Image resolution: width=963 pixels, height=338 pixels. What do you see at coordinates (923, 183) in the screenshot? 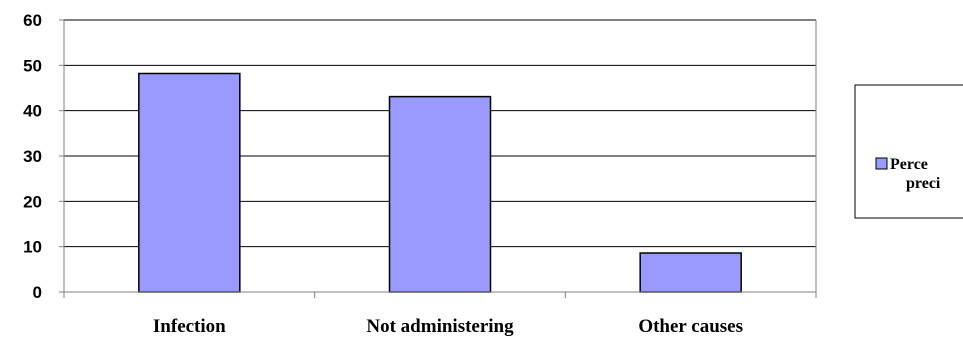
I see `legend-label-line-2: preci` at bounding box center [923, 183].